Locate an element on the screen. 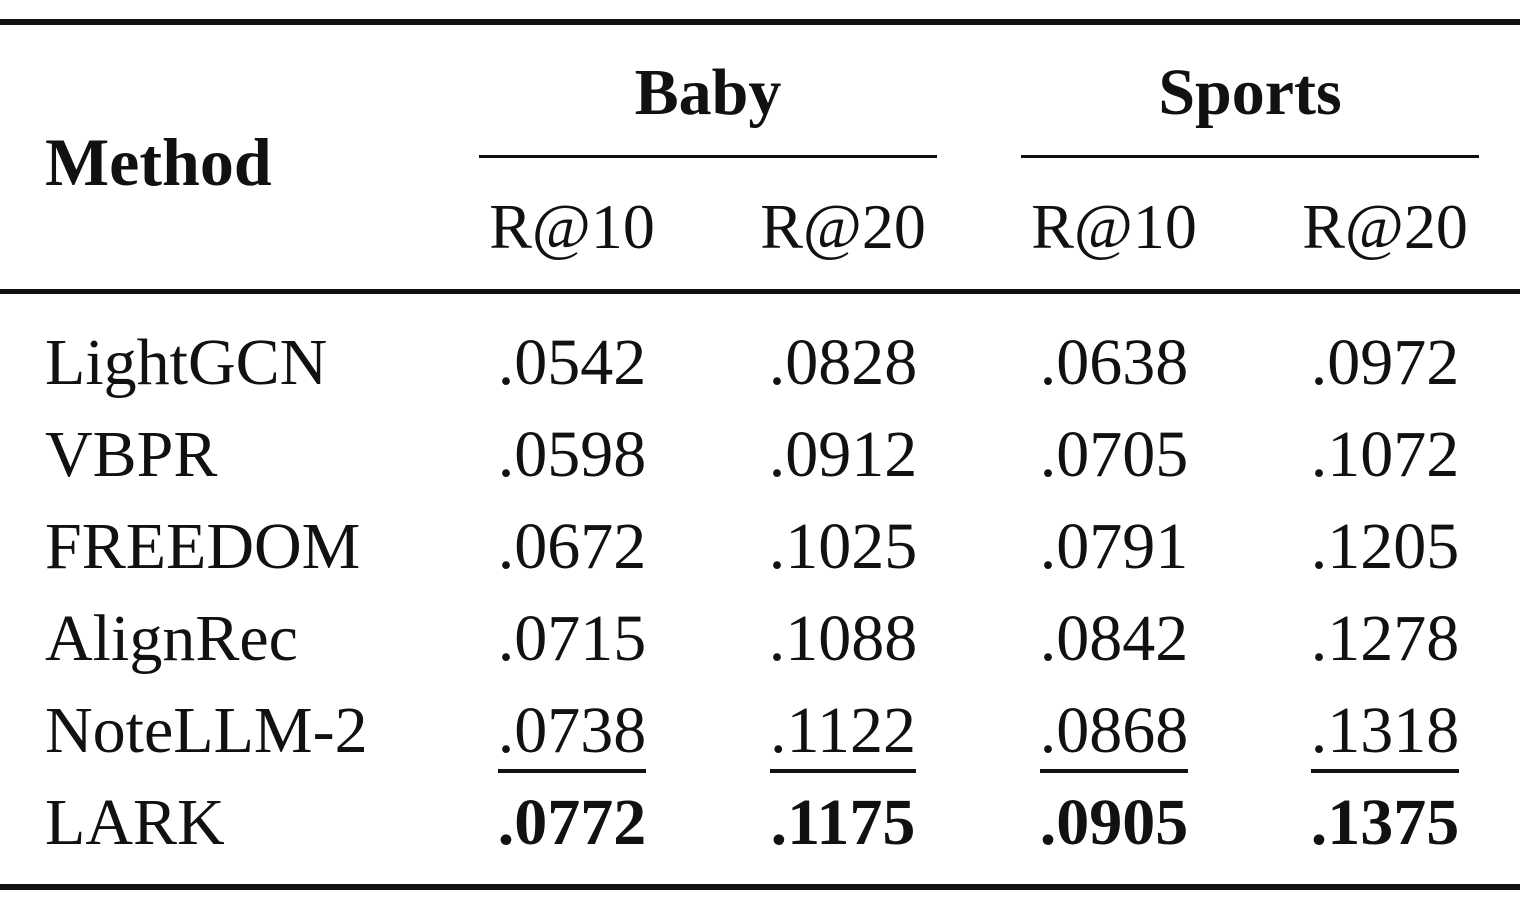 This screenshot has width=1520, height=910. table-cell: .0772 is located at coordinates (572, 823).